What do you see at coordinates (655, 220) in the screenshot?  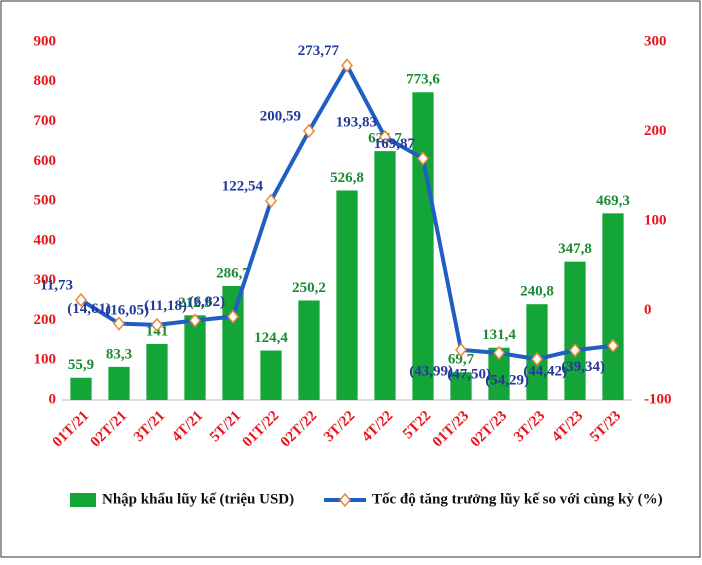 I see `y2-tick-label: 100` at bounding box center [655, 220].